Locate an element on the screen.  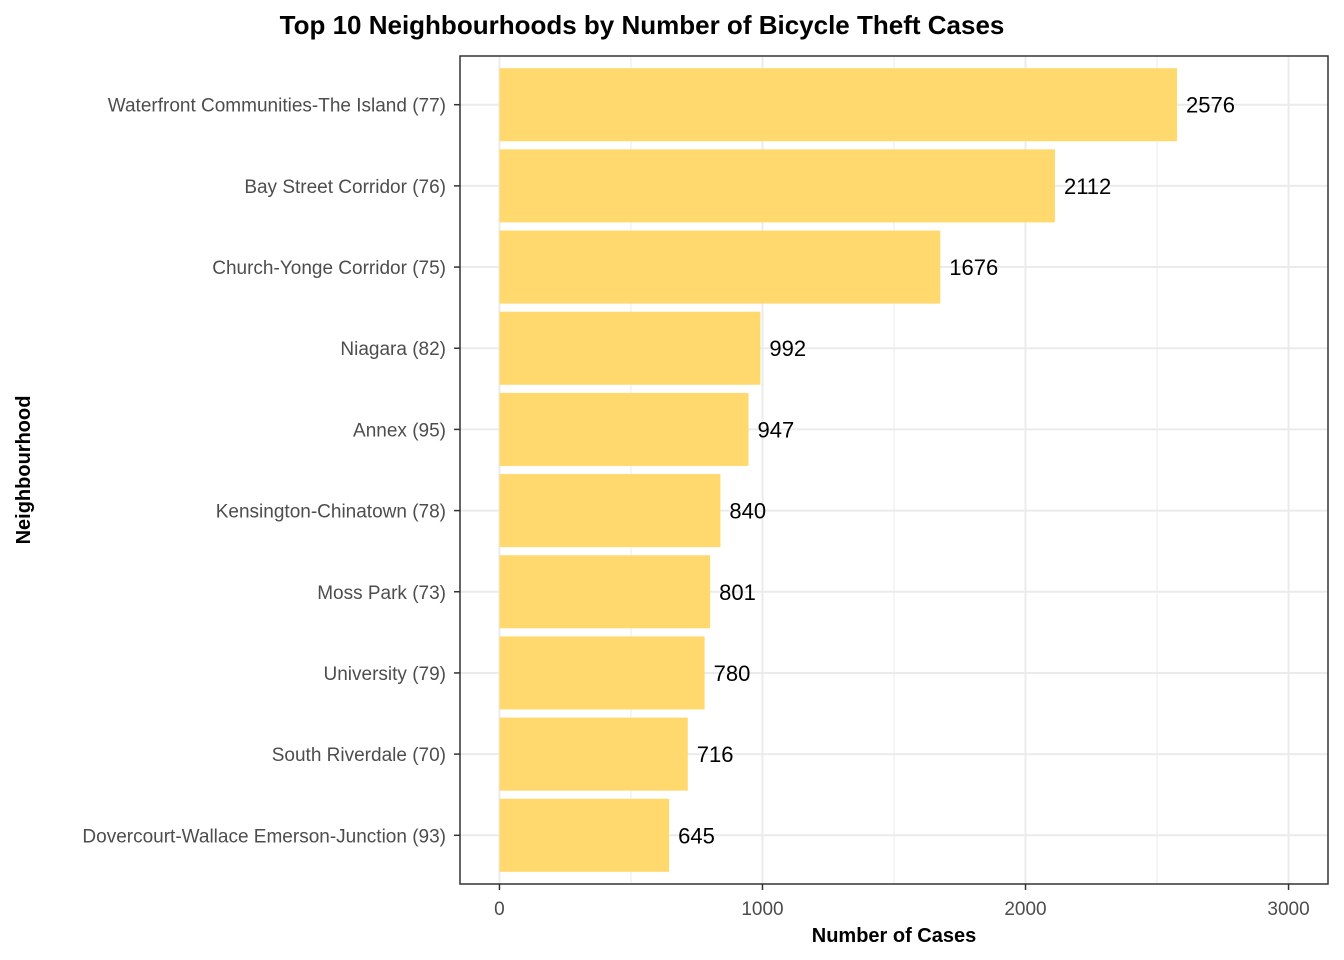
x-tick-label: 0 is located at coordinates (499, 909).